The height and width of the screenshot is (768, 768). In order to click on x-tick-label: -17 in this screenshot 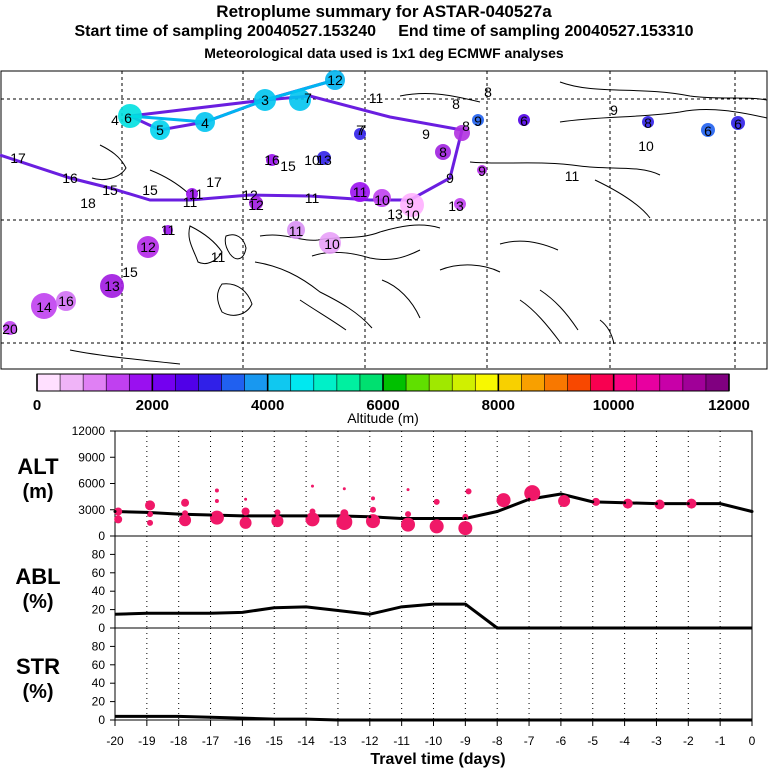, I will do `click(211, 741)`.